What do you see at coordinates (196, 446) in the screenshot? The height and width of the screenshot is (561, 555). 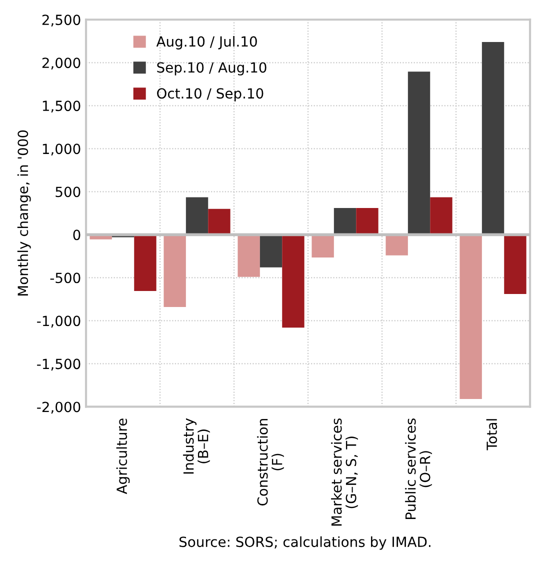 I see `x-tick-label: Industry (B–E)` at bounding box center [196, 446].